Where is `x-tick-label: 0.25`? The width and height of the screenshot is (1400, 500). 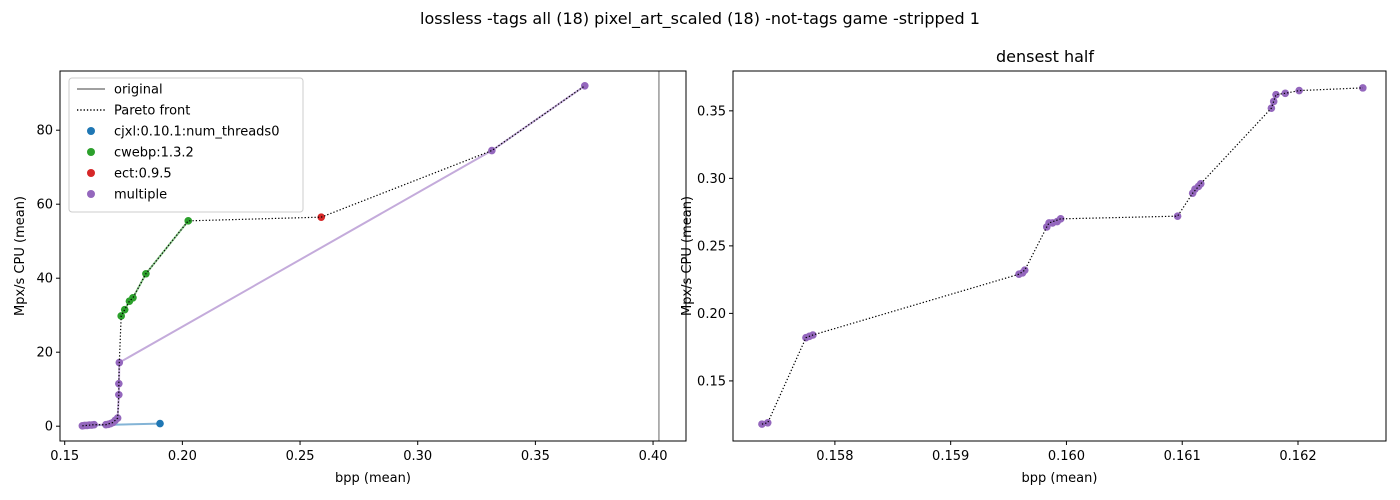
x-tick-label: 0.25 is located at coordinates (300, 456).